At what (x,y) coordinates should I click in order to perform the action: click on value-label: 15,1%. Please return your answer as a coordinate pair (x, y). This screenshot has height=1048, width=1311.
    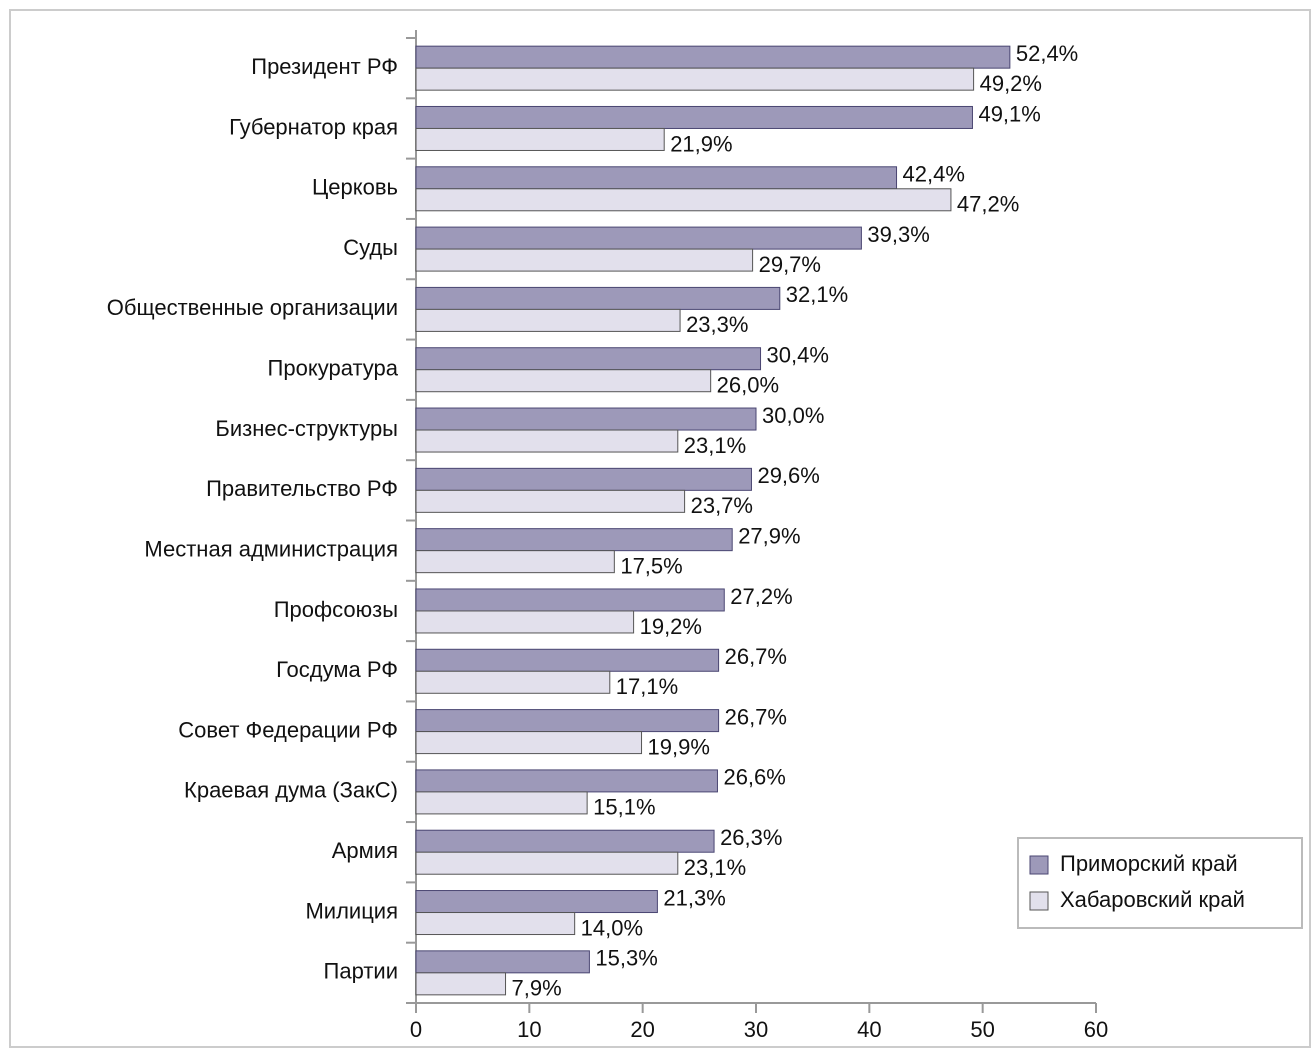
    Looking at the image, I should click on (624, 807).